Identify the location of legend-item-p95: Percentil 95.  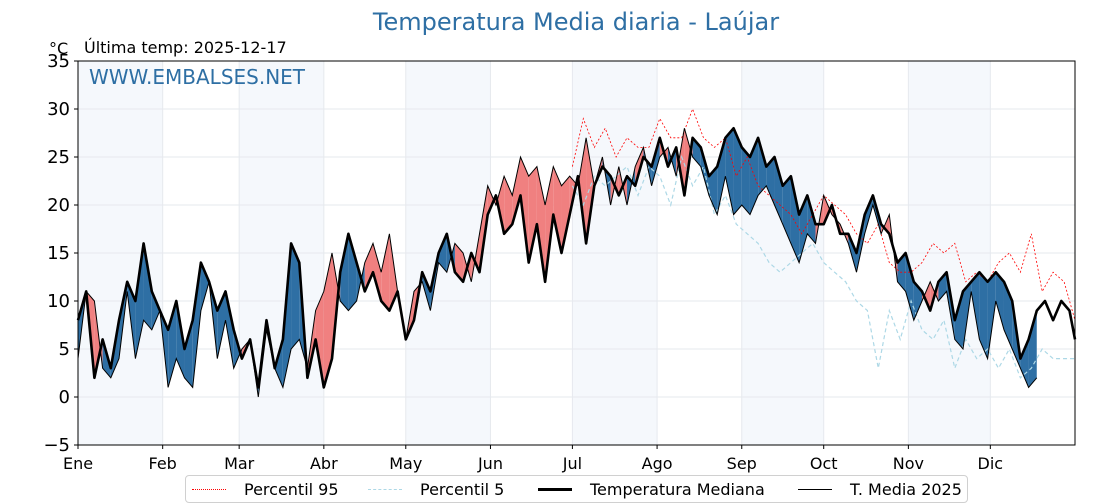
(265, 489).